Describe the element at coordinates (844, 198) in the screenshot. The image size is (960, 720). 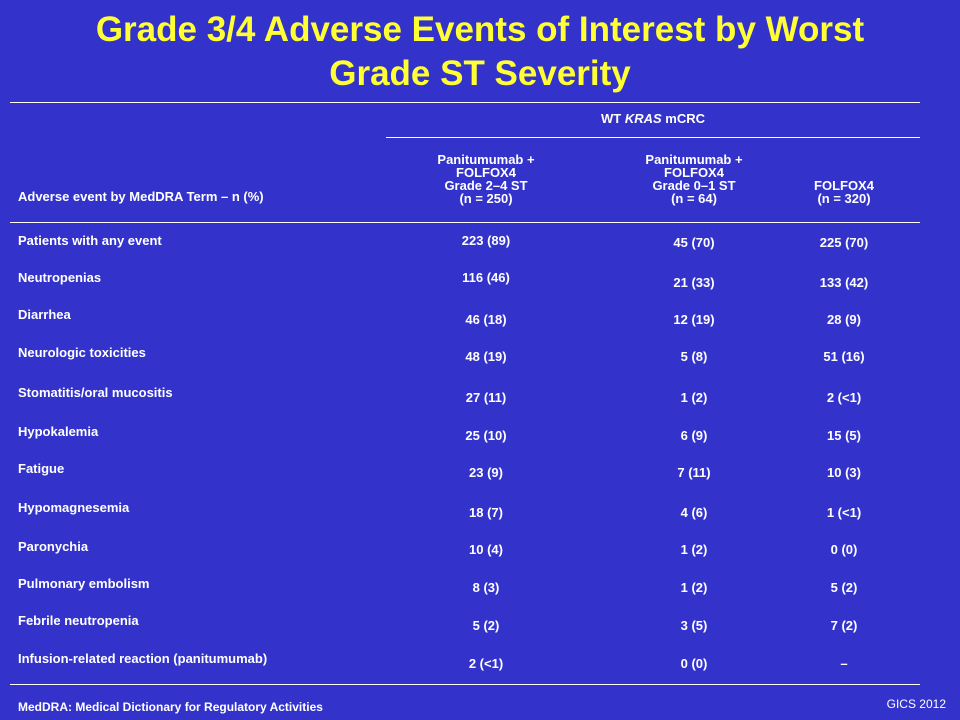
I see `column-header-3-line4: (n = 320)` at that location.